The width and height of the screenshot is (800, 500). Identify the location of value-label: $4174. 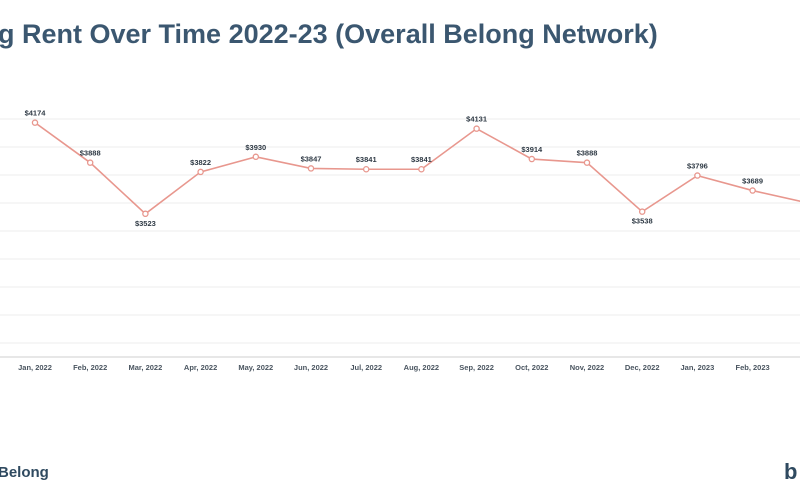
(36, 113).